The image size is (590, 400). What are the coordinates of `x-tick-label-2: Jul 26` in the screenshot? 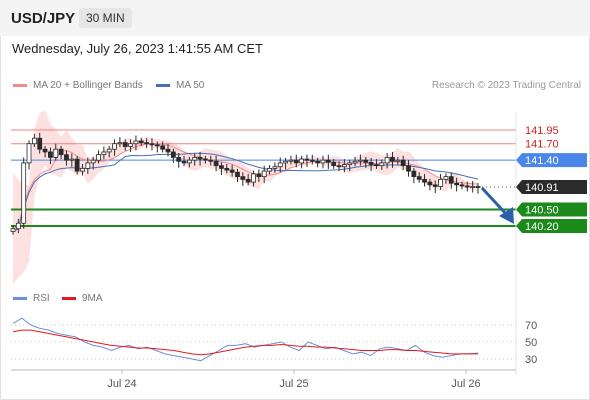 It's located at (465, 384).